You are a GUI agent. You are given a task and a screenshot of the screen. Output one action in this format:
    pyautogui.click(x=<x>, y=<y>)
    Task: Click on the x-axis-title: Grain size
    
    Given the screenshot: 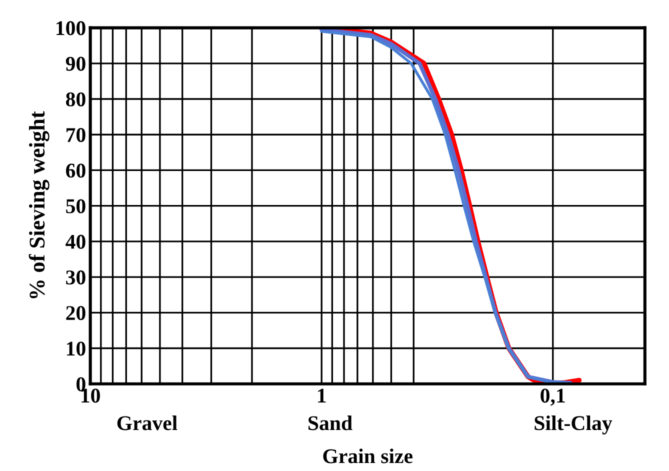 What is the action you would take?
    pyautogui.click(x=367, y=456)
    